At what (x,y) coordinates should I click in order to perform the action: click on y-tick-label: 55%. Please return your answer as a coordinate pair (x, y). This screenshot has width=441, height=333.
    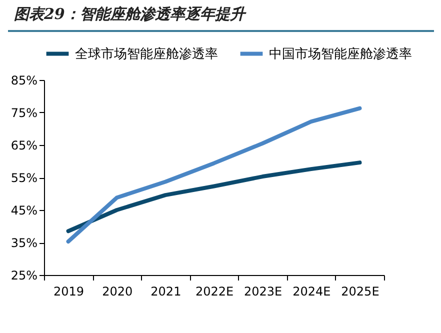
    Looking at the image, I should click on (24, 178).